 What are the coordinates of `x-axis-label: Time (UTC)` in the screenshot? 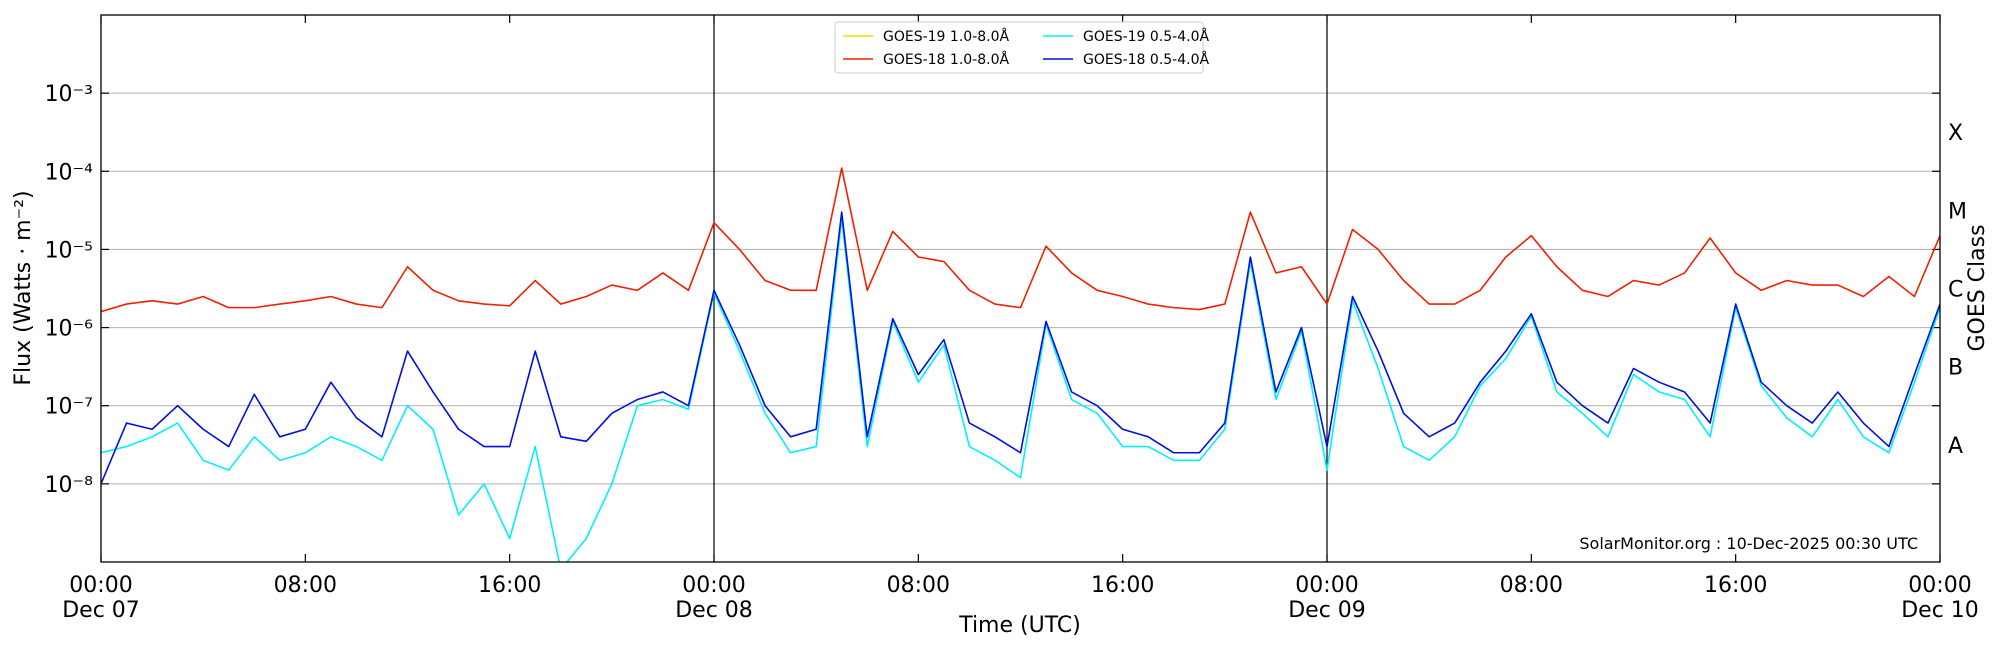 It's located at (1019, 625).